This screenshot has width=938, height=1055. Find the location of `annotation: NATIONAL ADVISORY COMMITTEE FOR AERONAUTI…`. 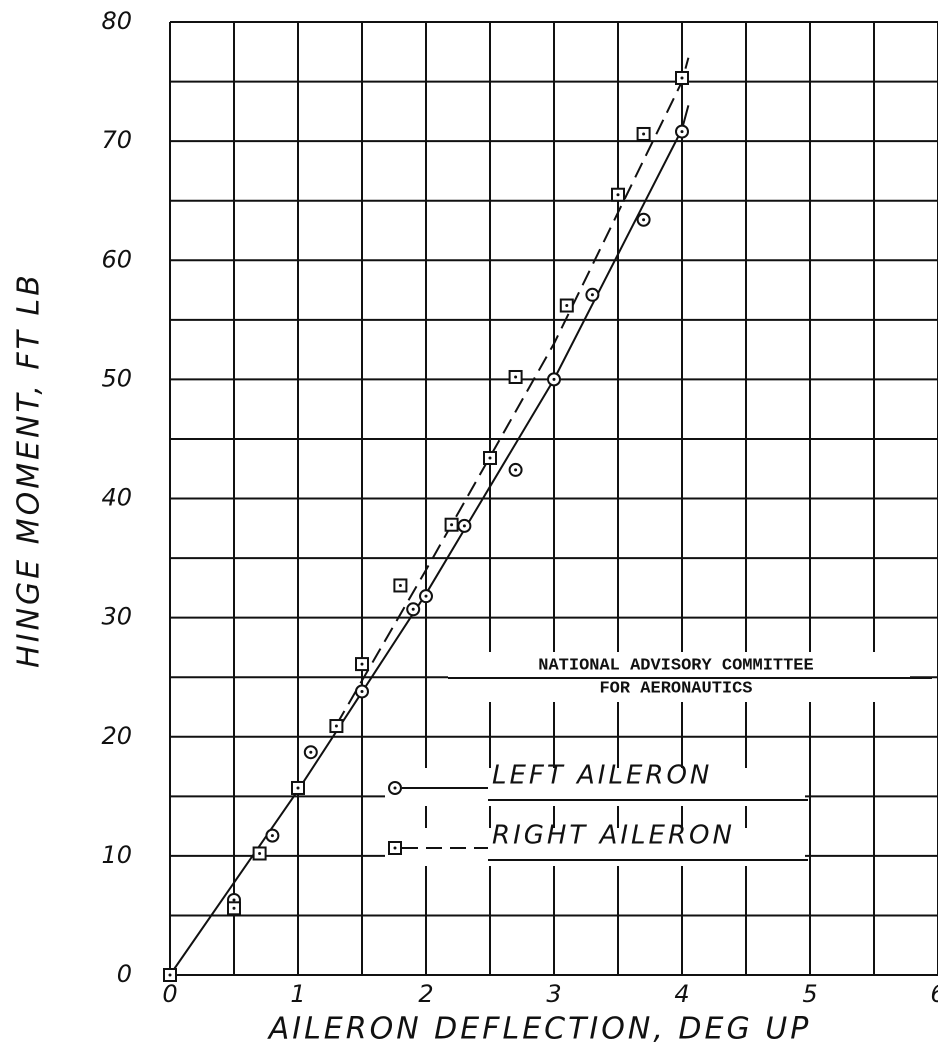

annotation: NATIONAL ADVISORY COMMITTEE FOR AERONAUTI… is located at coordinates (690, 677).